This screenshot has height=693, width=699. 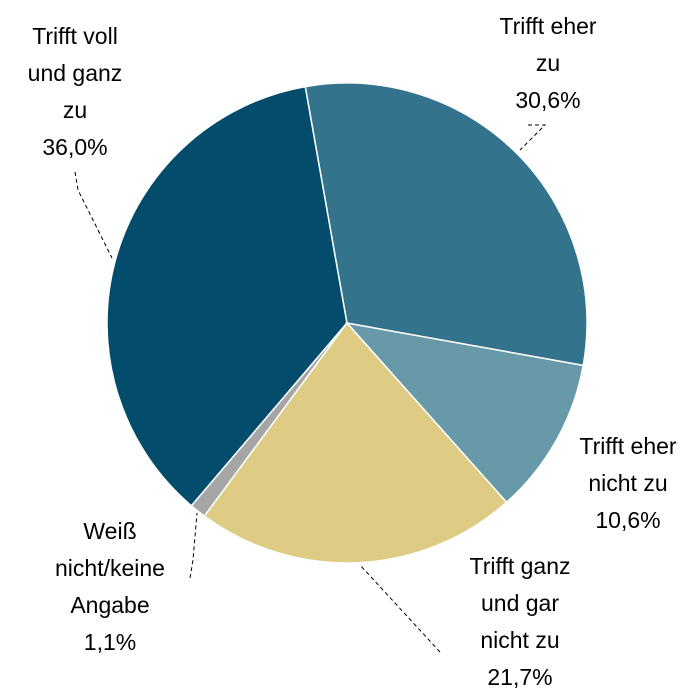 I want to click on slice-label: Trifft ganz und gar nicht zu 21,7%, so click(x=520, y=620).